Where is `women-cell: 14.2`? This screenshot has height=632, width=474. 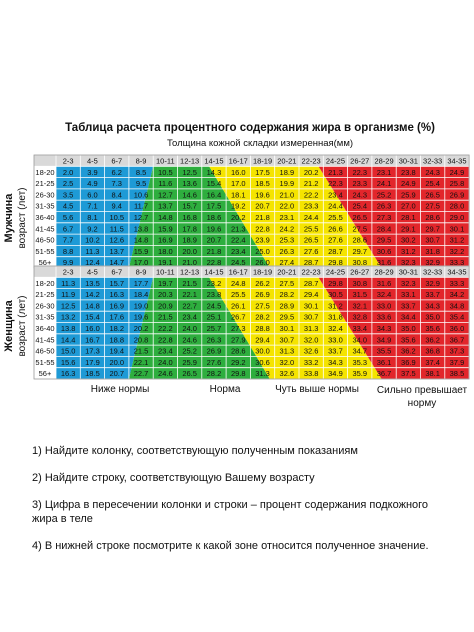 women-cell: 14.2 is located at coordinates (92, 294).